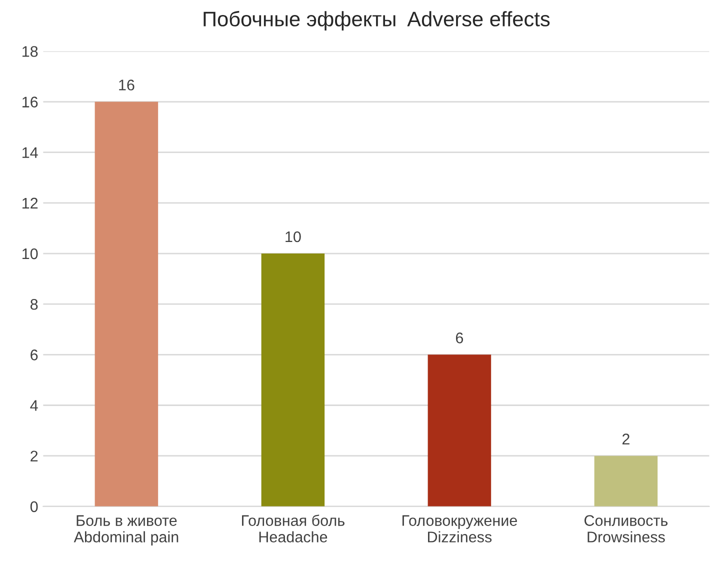 The image size is (720, 569). I want to click on y-tick-label: 6, so click(34, 355).